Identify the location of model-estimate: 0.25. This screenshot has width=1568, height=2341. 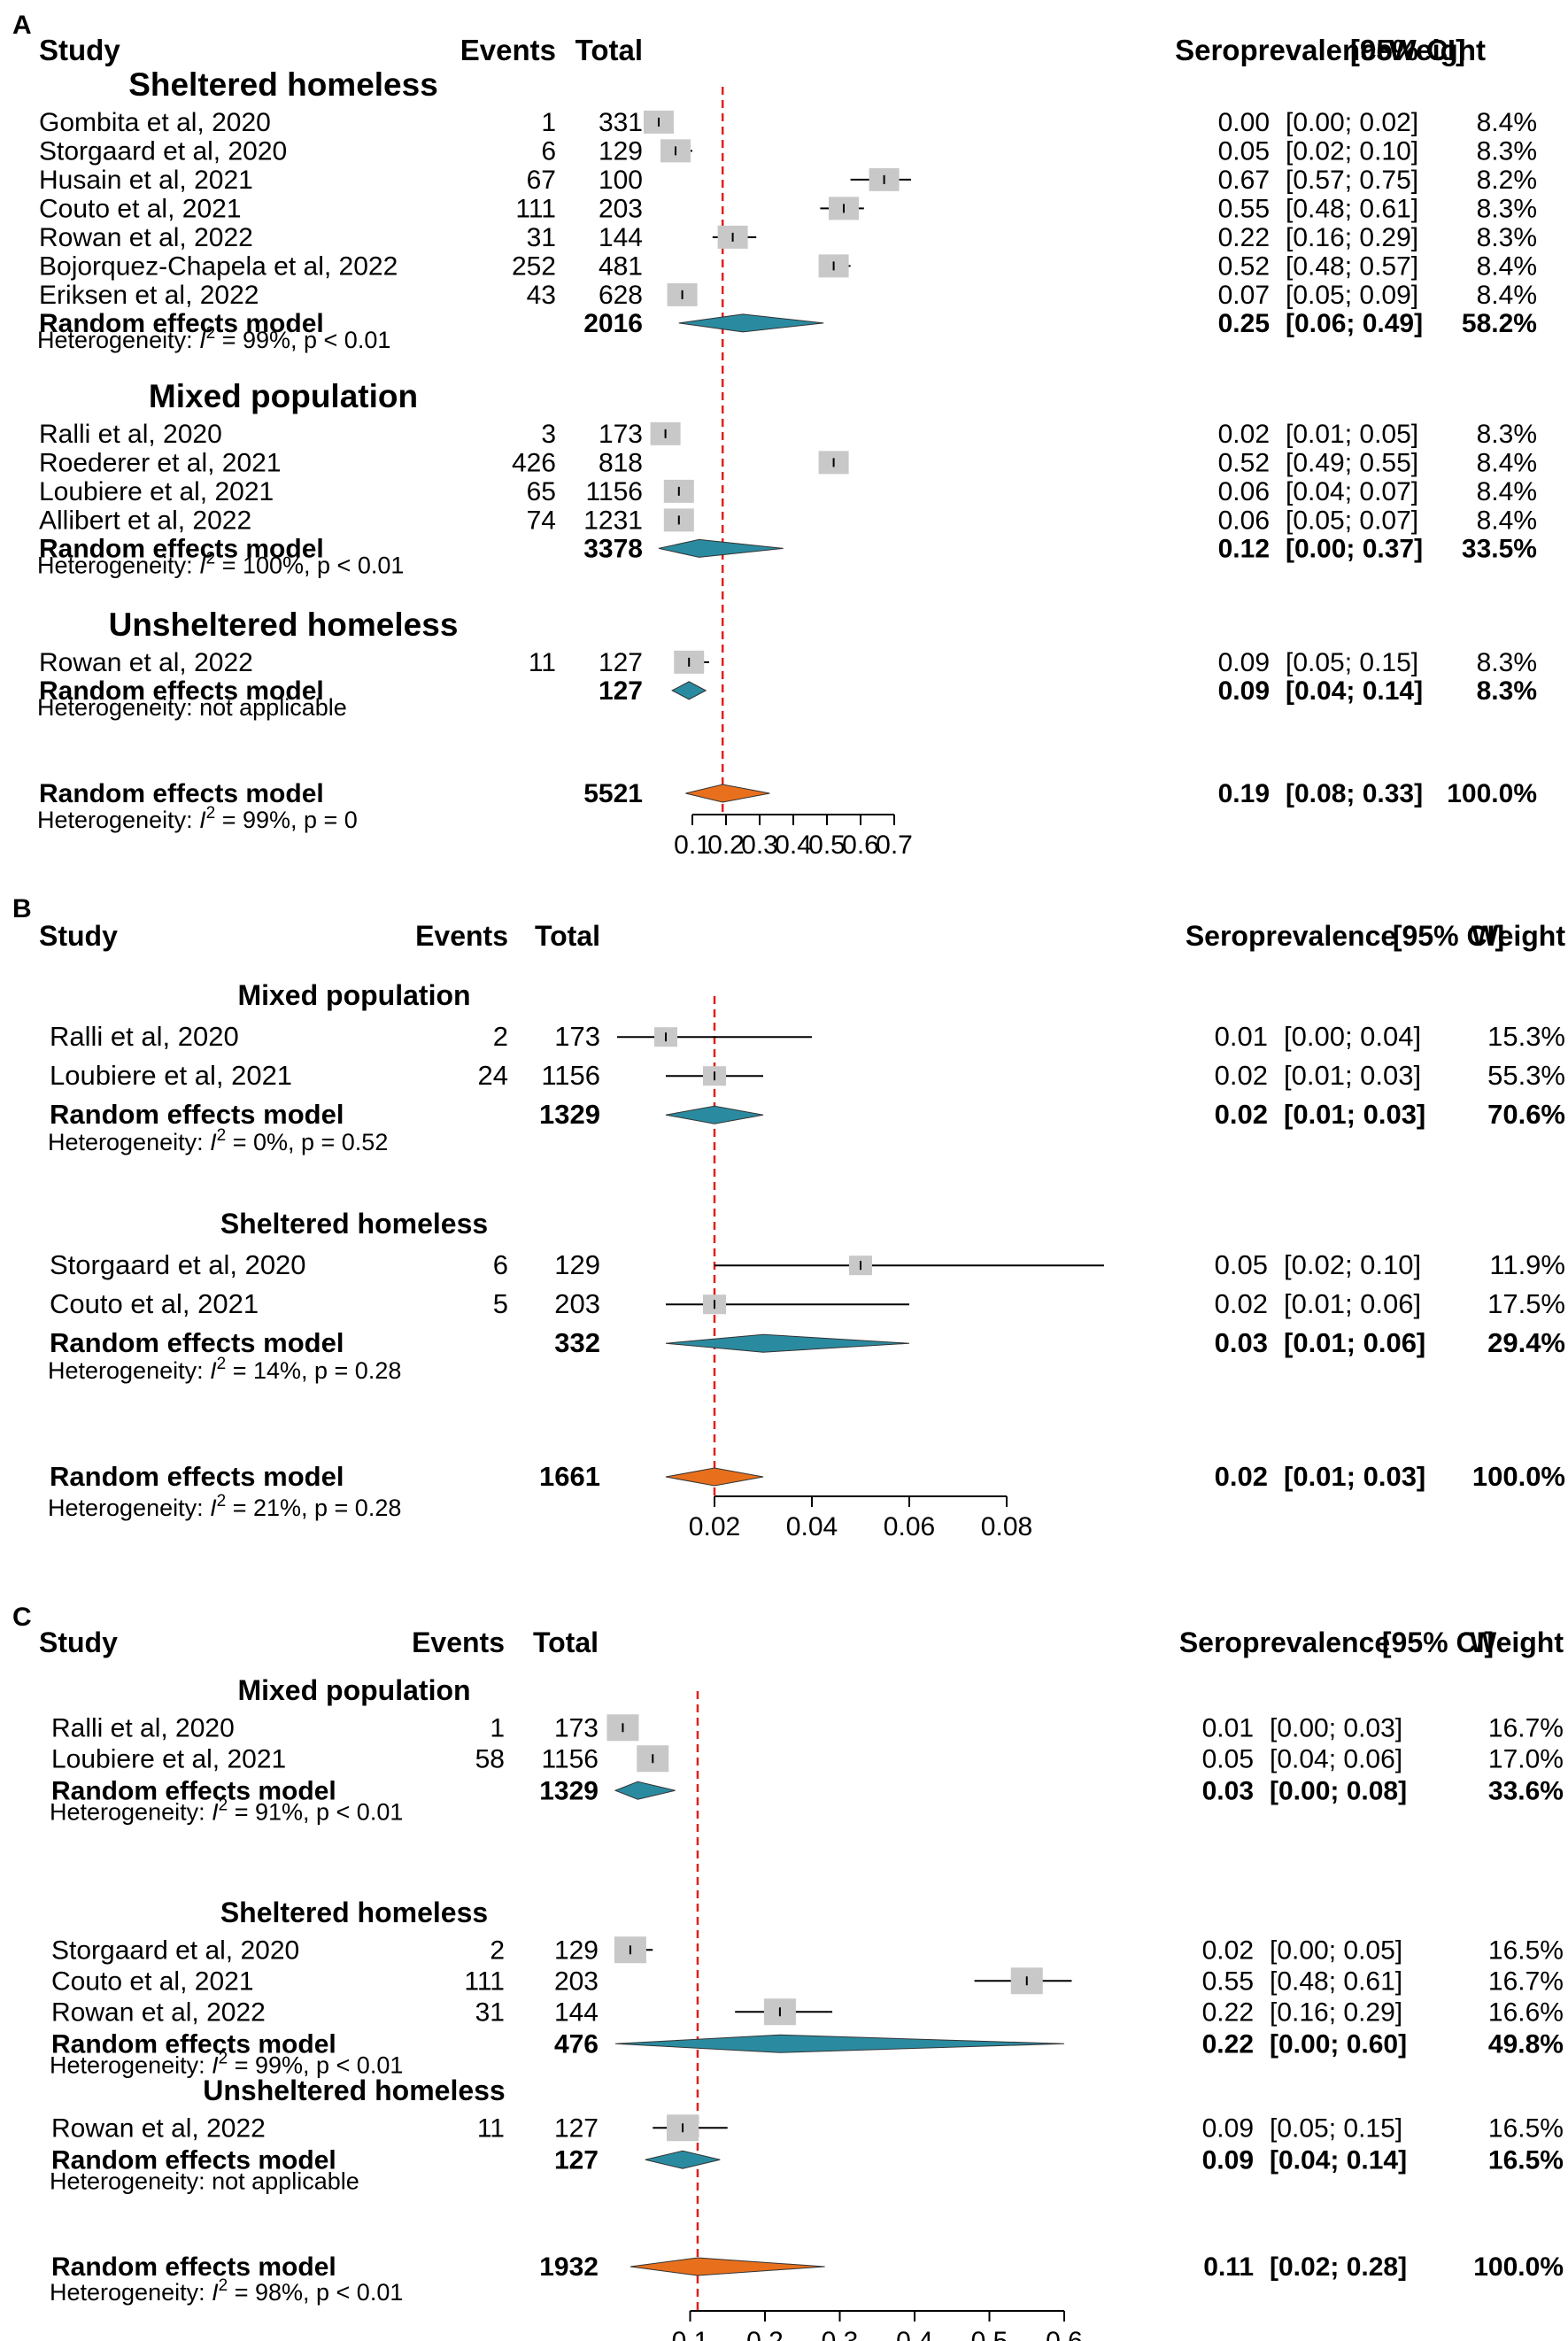
(1244, 323).